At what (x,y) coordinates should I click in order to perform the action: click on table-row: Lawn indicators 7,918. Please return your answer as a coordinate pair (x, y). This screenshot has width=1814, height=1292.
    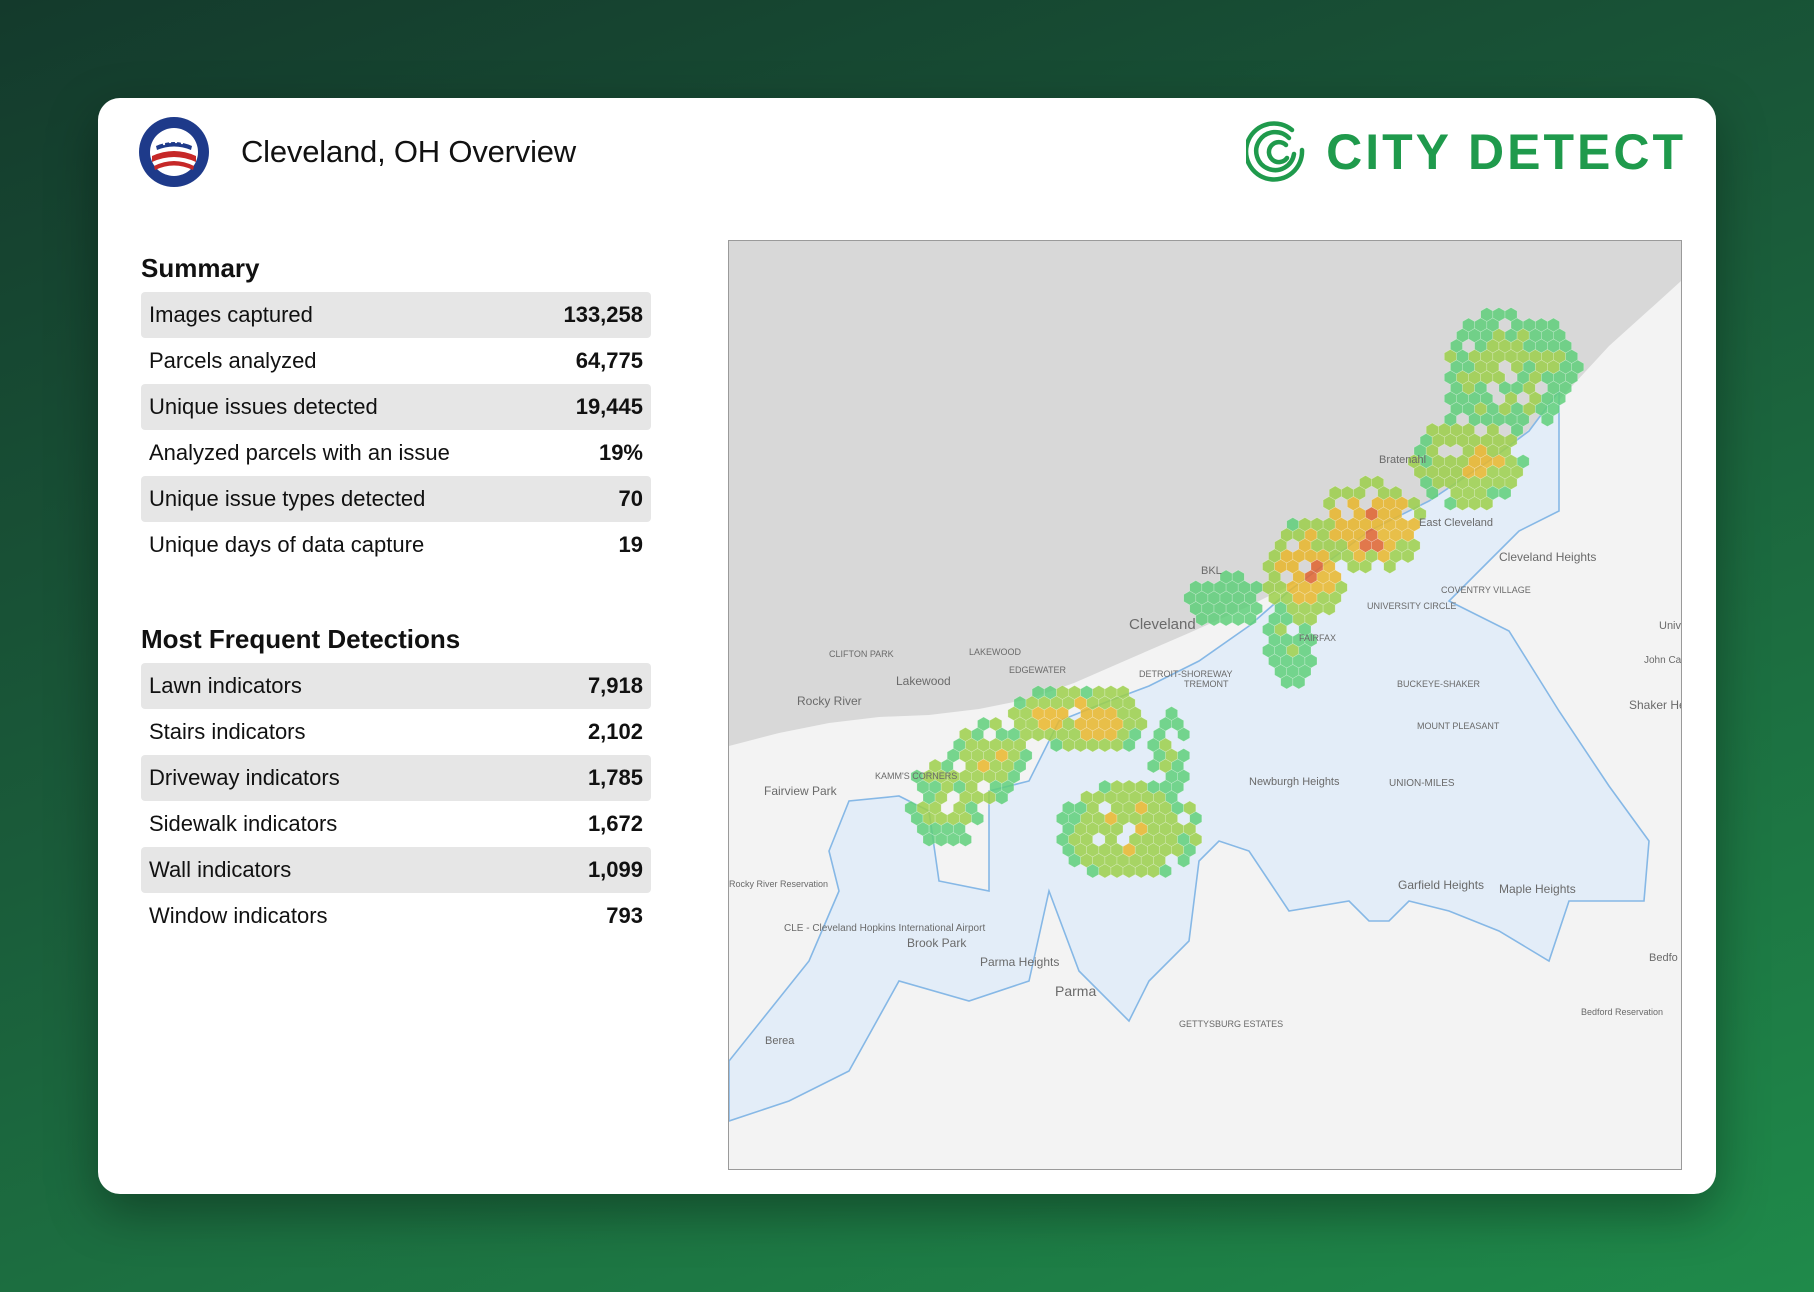
    Looking at the image, I should click on (396, 686).